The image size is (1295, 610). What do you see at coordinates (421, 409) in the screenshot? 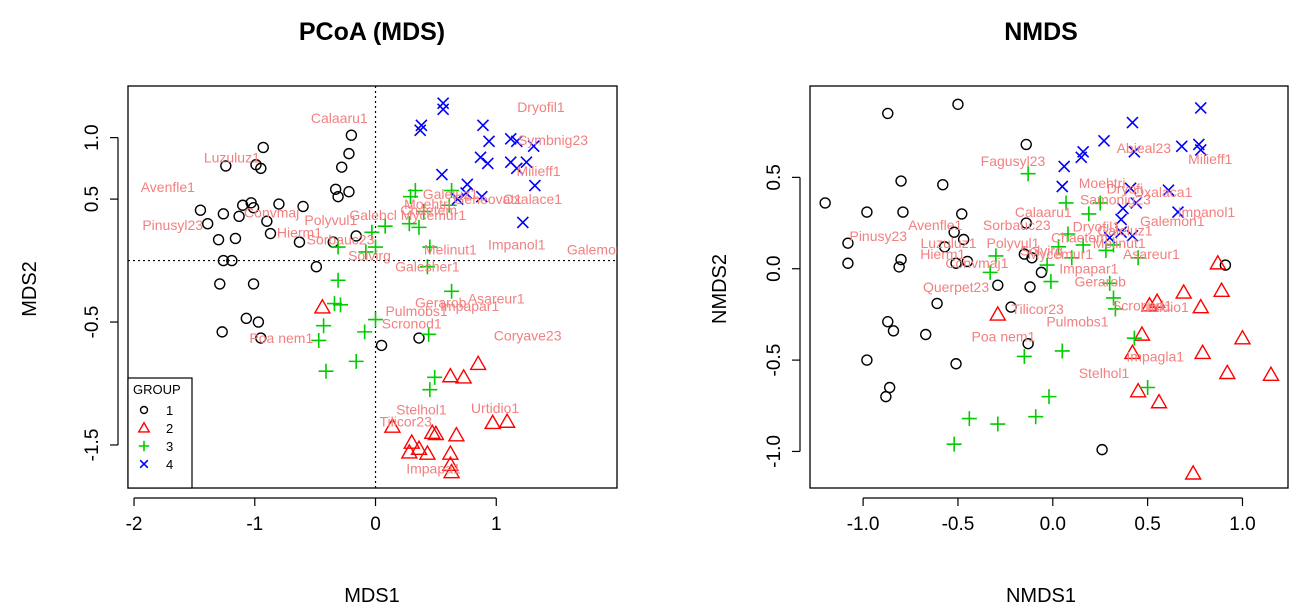
I see `pcoa-site-label: Stelhol1` at bounding box center [421, 409].